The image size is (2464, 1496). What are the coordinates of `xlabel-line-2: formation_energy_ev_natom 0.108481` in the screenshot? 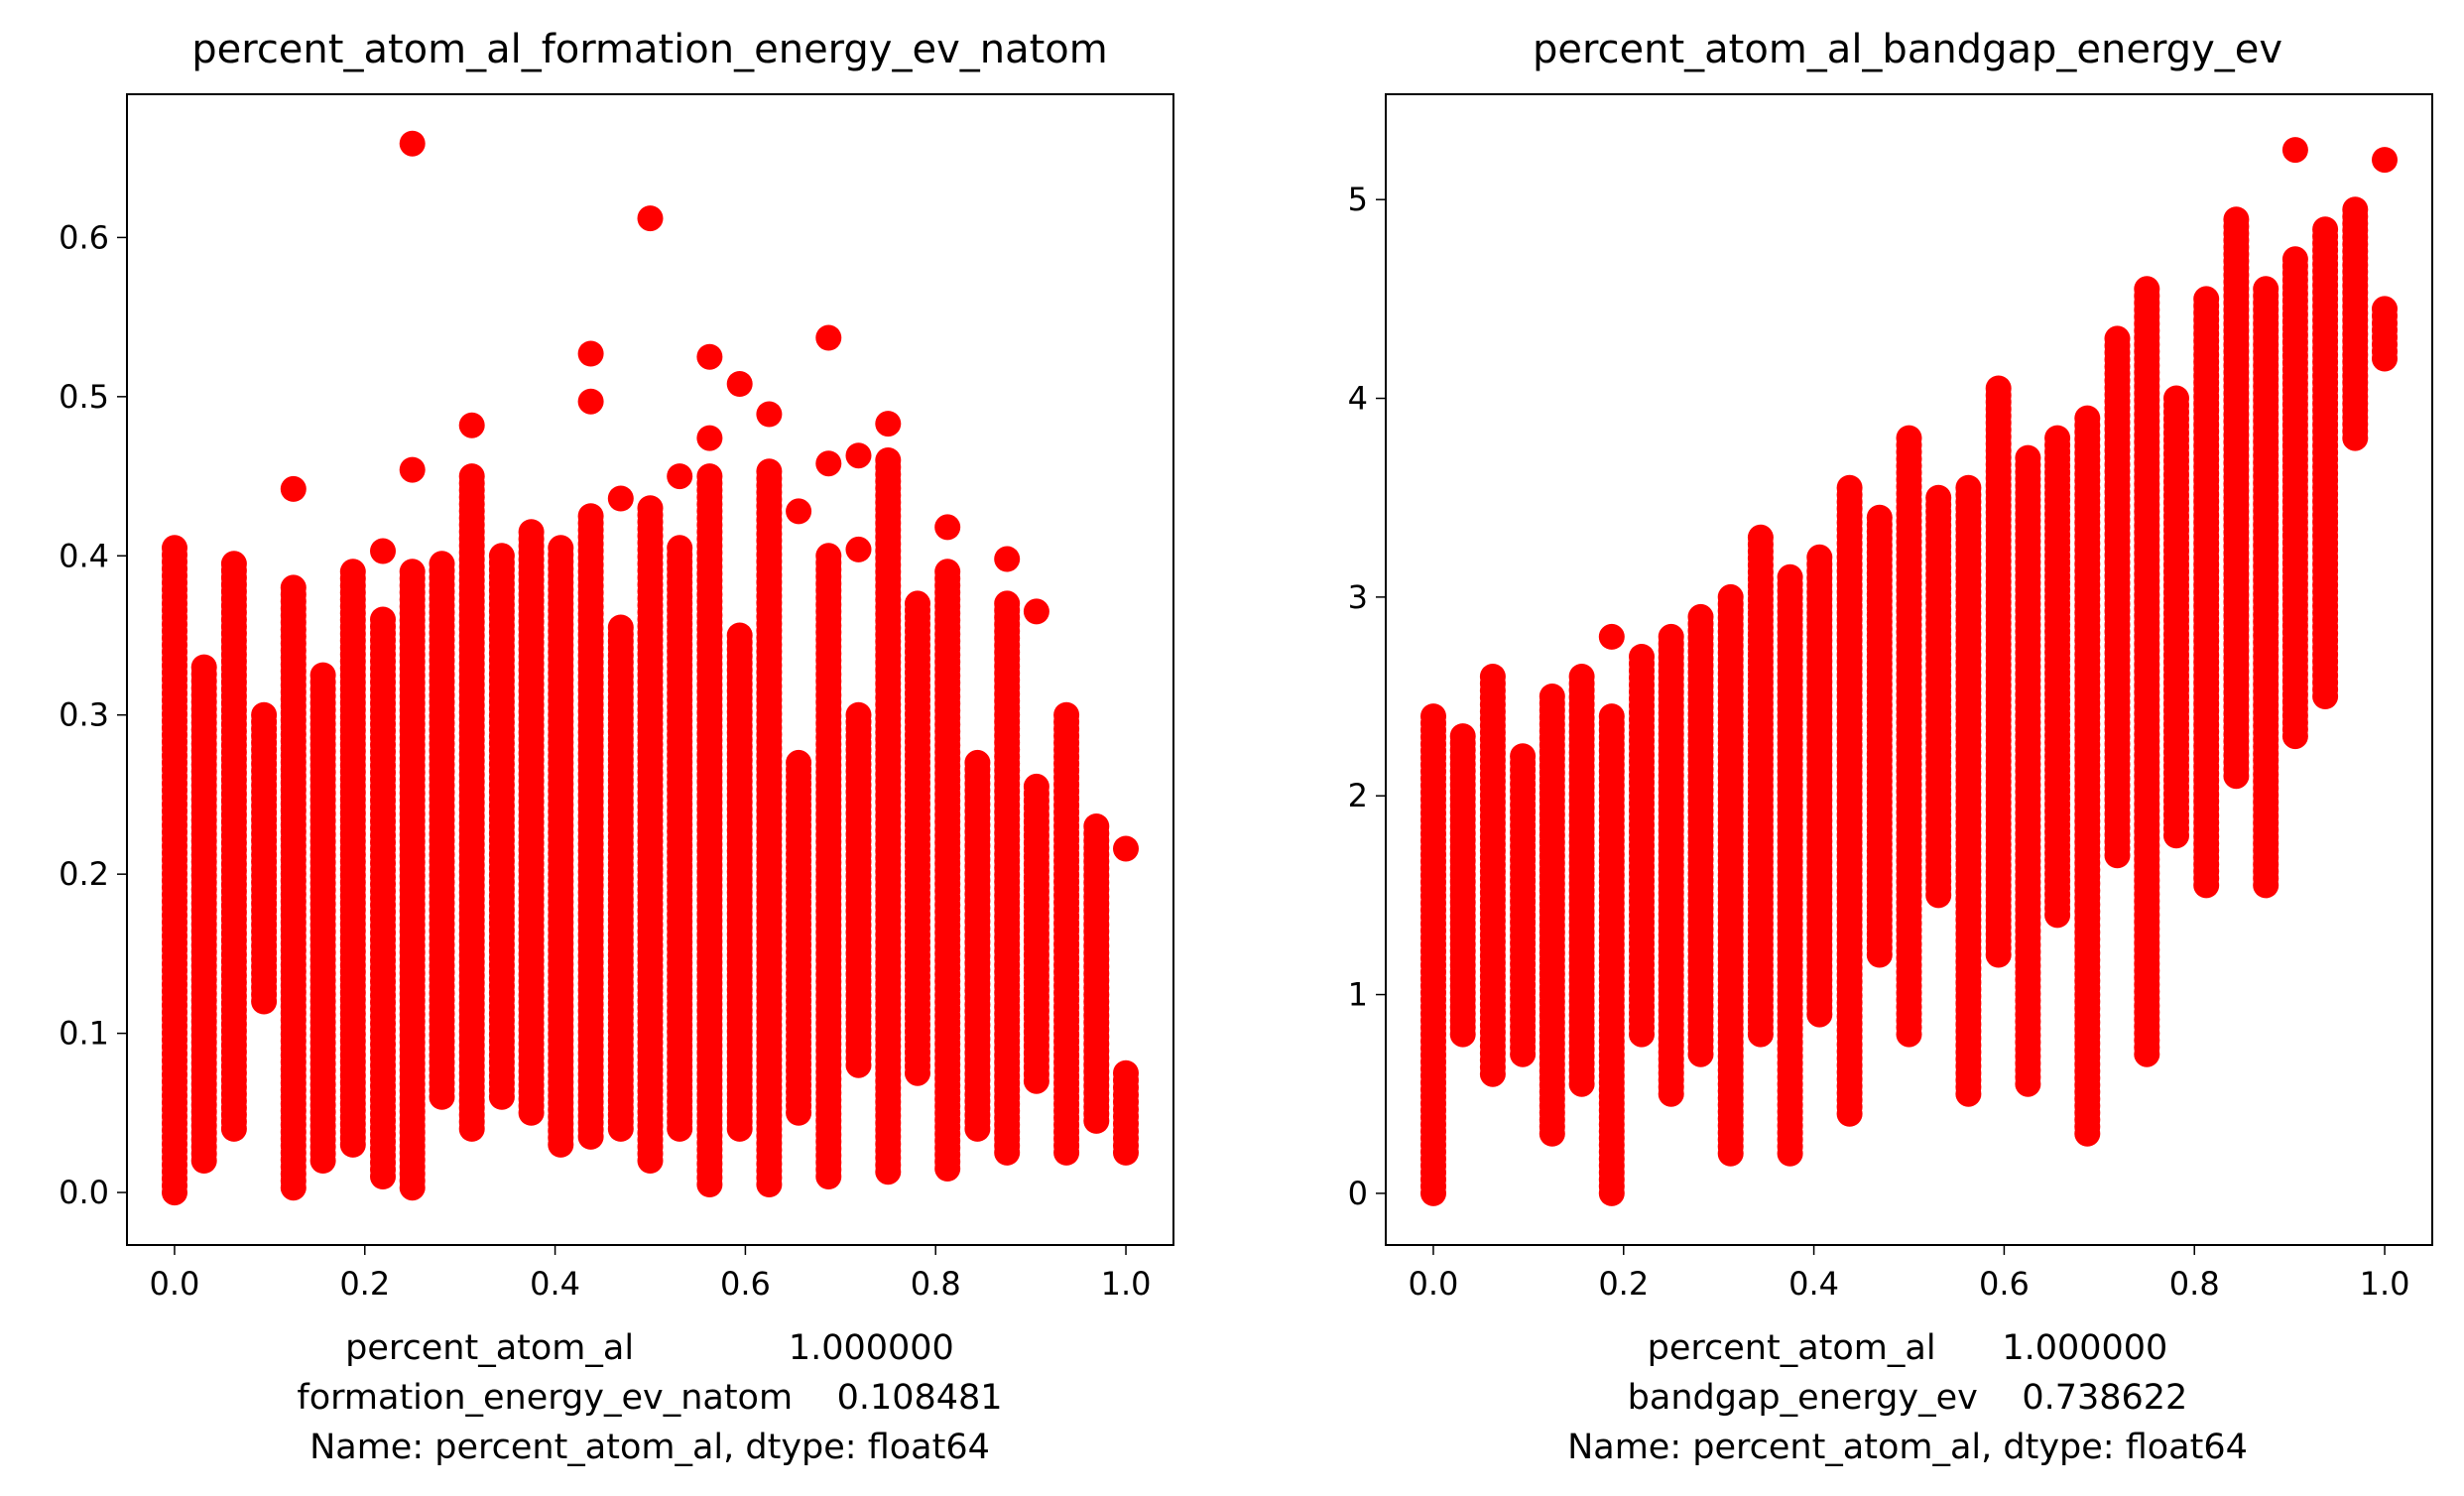 It's located at (649, 1398).